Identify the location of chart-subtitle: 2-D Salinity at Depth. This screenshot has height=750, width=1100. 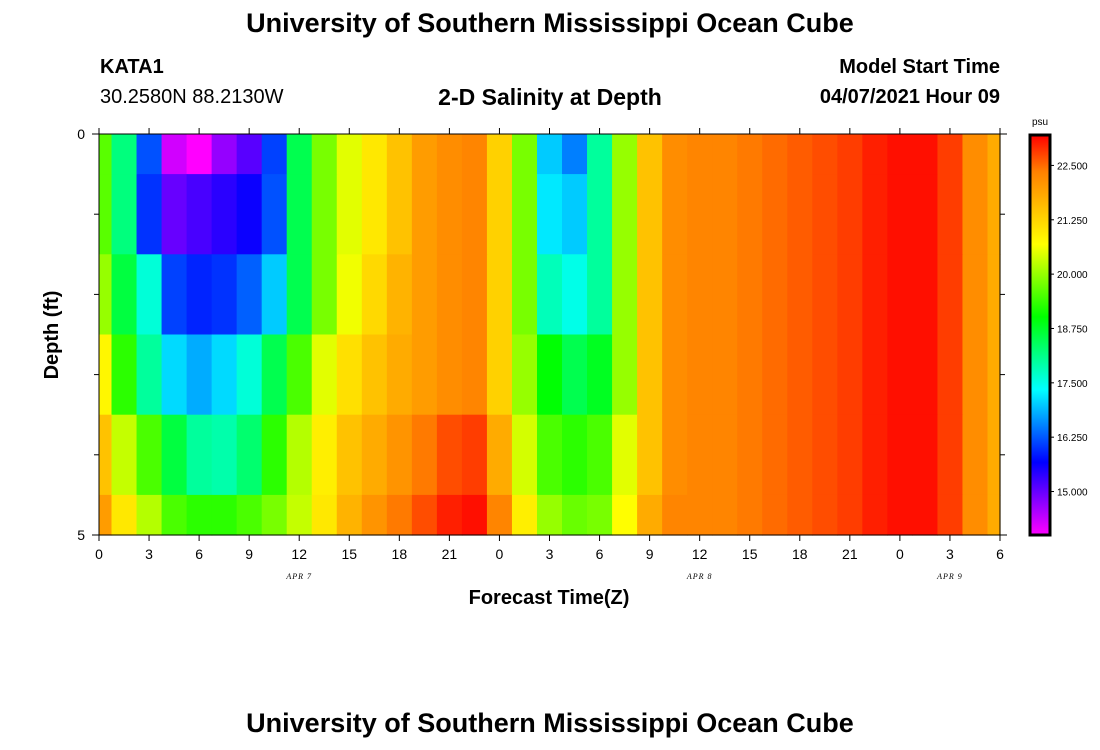
(550, 97).